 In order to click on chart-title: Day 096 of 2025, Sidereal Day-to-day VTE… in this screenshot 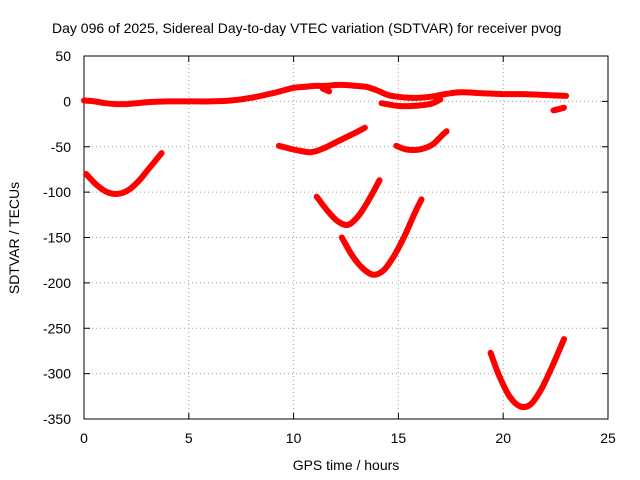, I will do `click(306, 28)`.